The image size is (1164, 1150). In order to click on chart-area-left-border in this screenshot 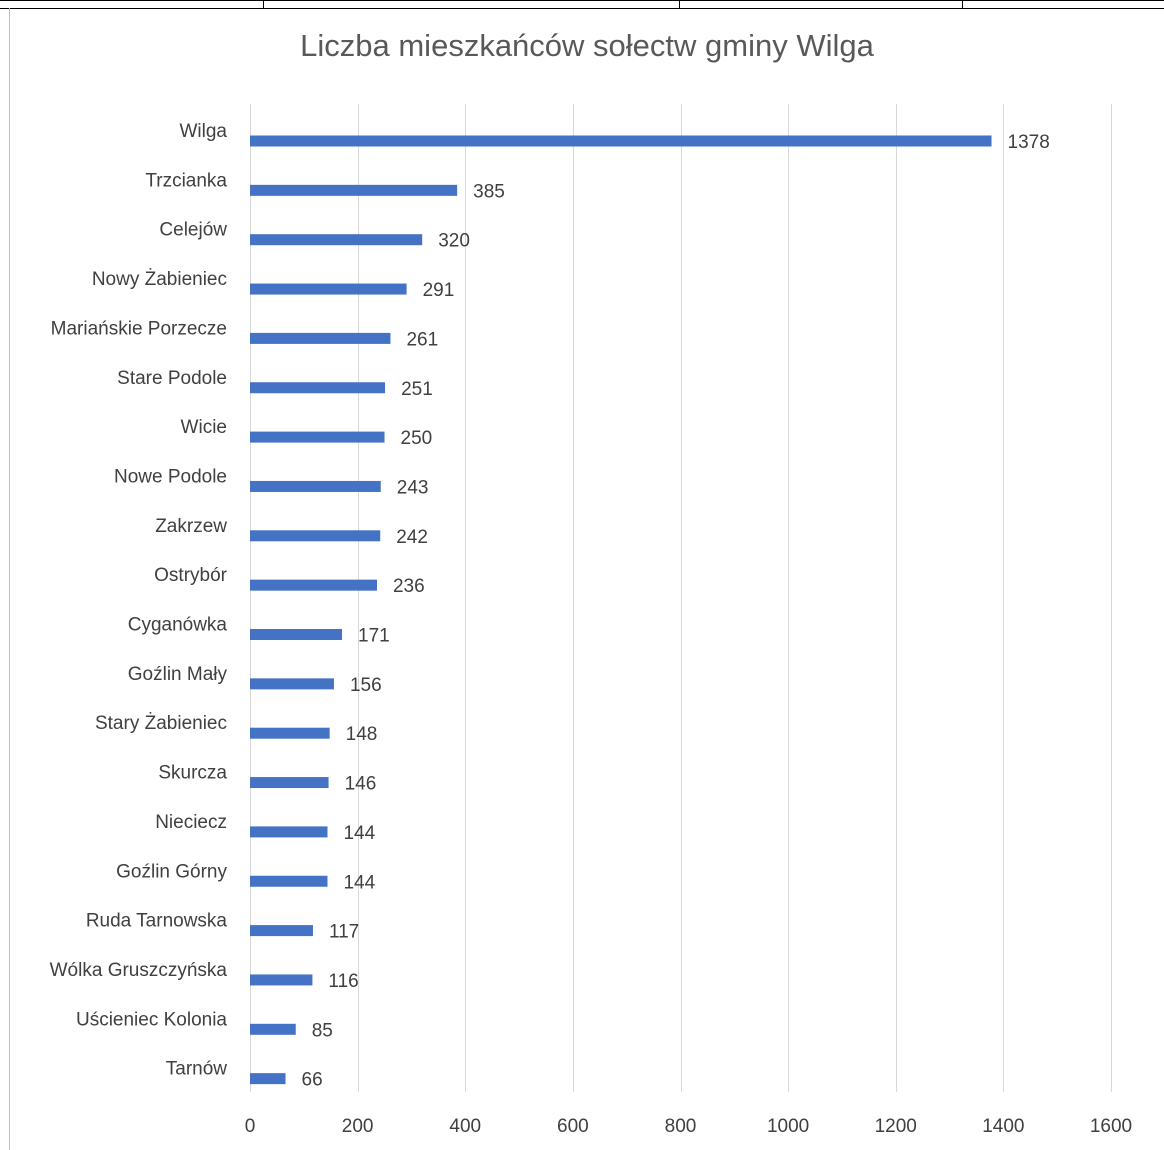, I will do `click(9, 579)`.